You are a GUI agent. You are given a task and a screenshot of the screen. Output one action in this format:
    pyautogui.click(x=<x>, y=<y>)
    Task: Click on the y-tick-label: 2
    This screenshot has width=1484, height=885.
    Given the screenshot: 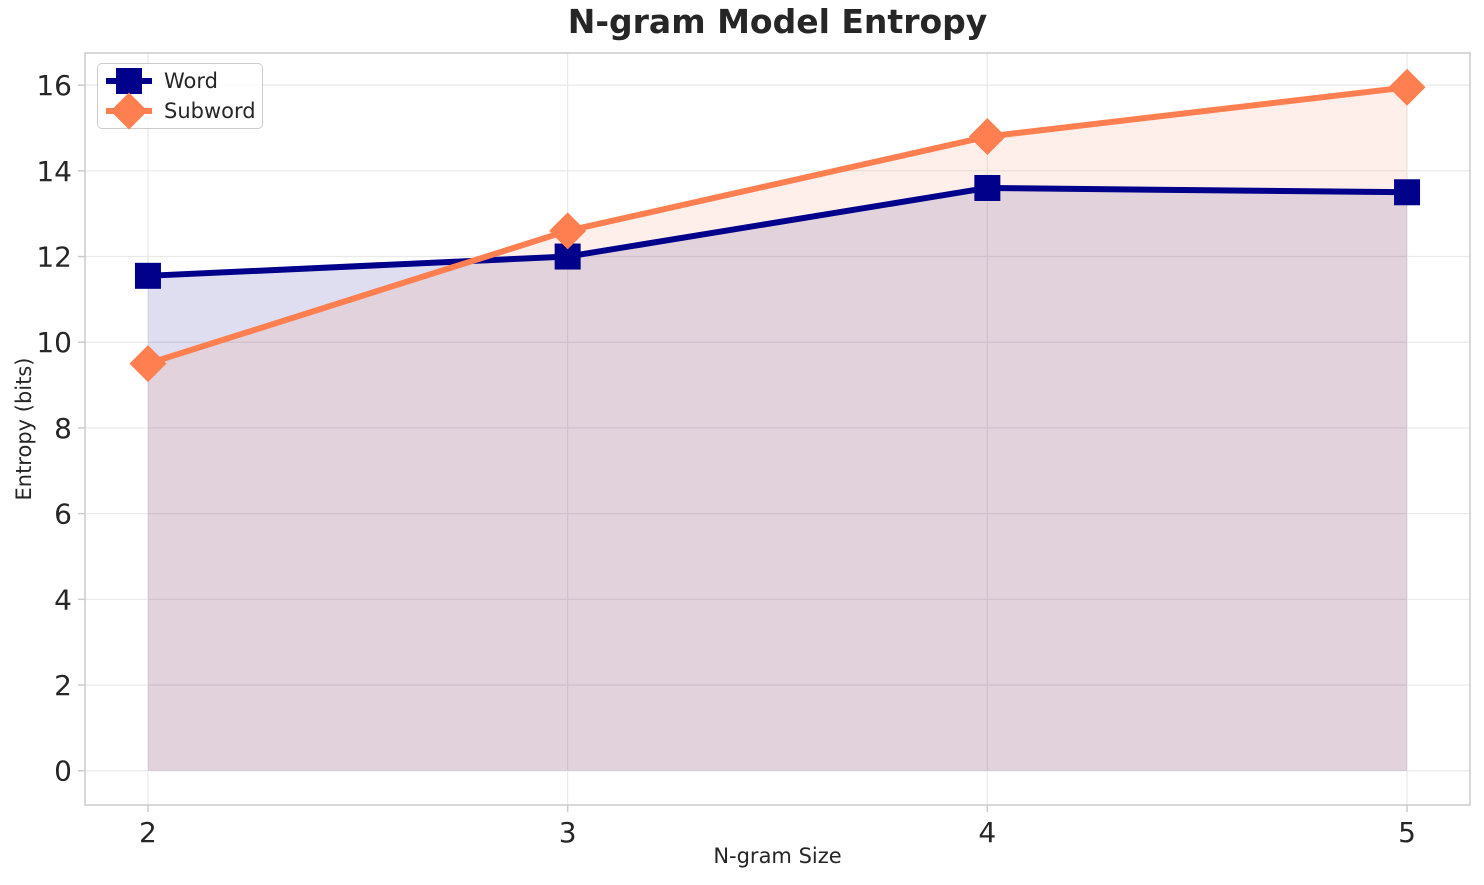 What is the action you would take?
    pyautogui.click(x=63, y=685)
    